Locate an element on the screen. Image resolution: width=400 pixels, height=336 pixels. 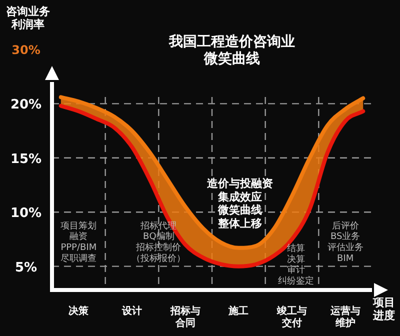
y-axis-title: 咨询业务利润率 is located at coordinates (28, 18).